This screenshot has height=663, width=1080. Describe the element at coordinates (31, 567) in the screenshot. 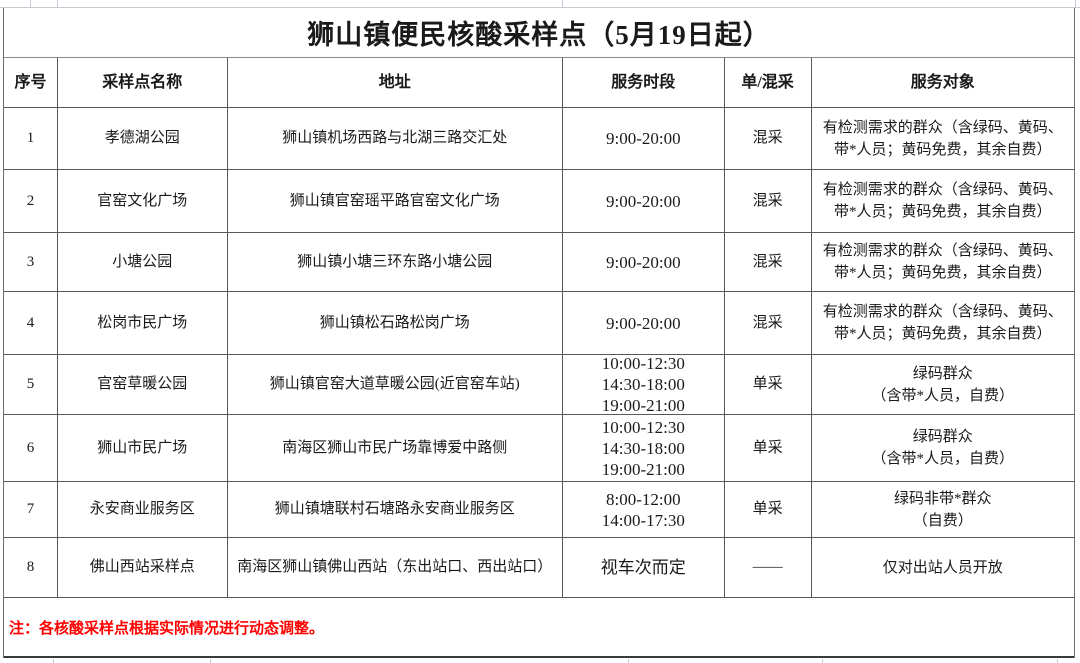

I see `cell-index: 8` at that location.